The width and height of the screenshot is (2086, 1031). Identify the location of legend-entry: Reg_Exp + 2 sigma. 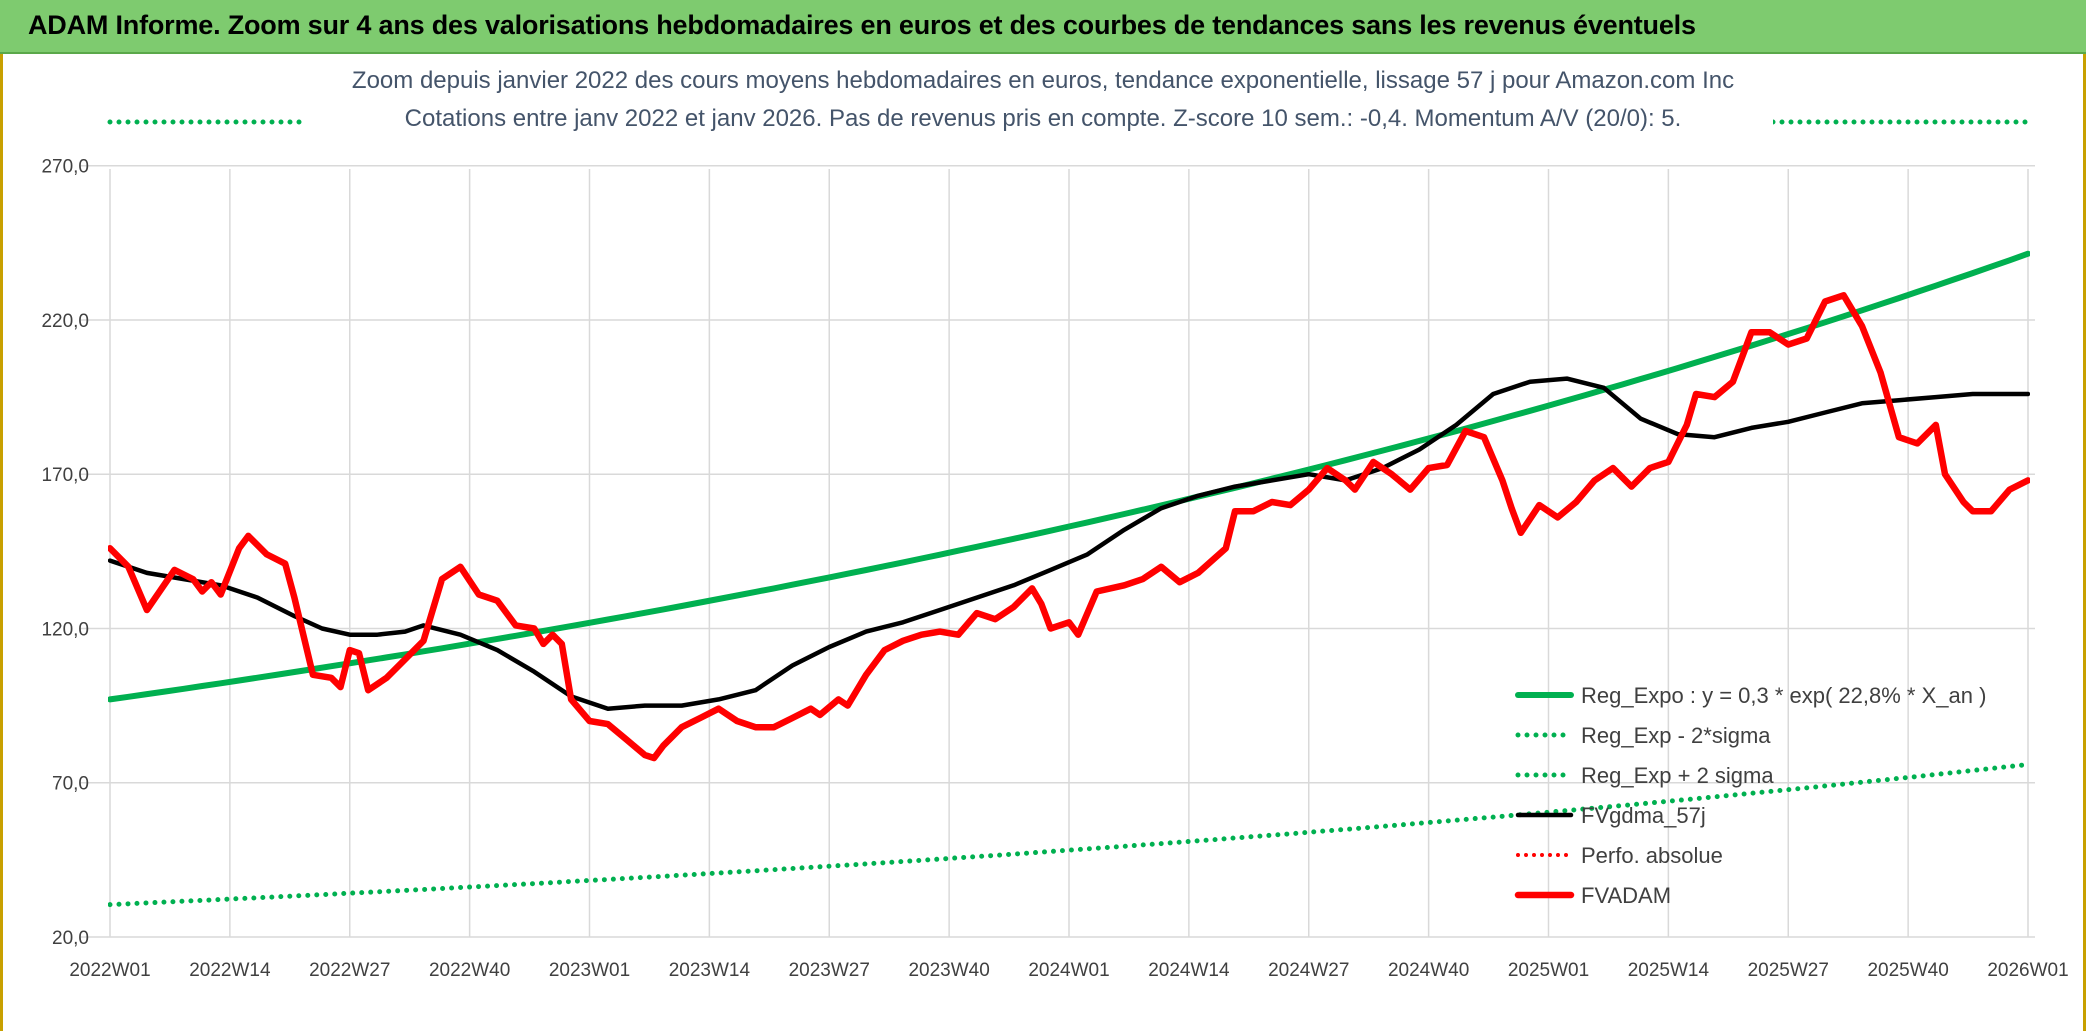
(1677, 775).